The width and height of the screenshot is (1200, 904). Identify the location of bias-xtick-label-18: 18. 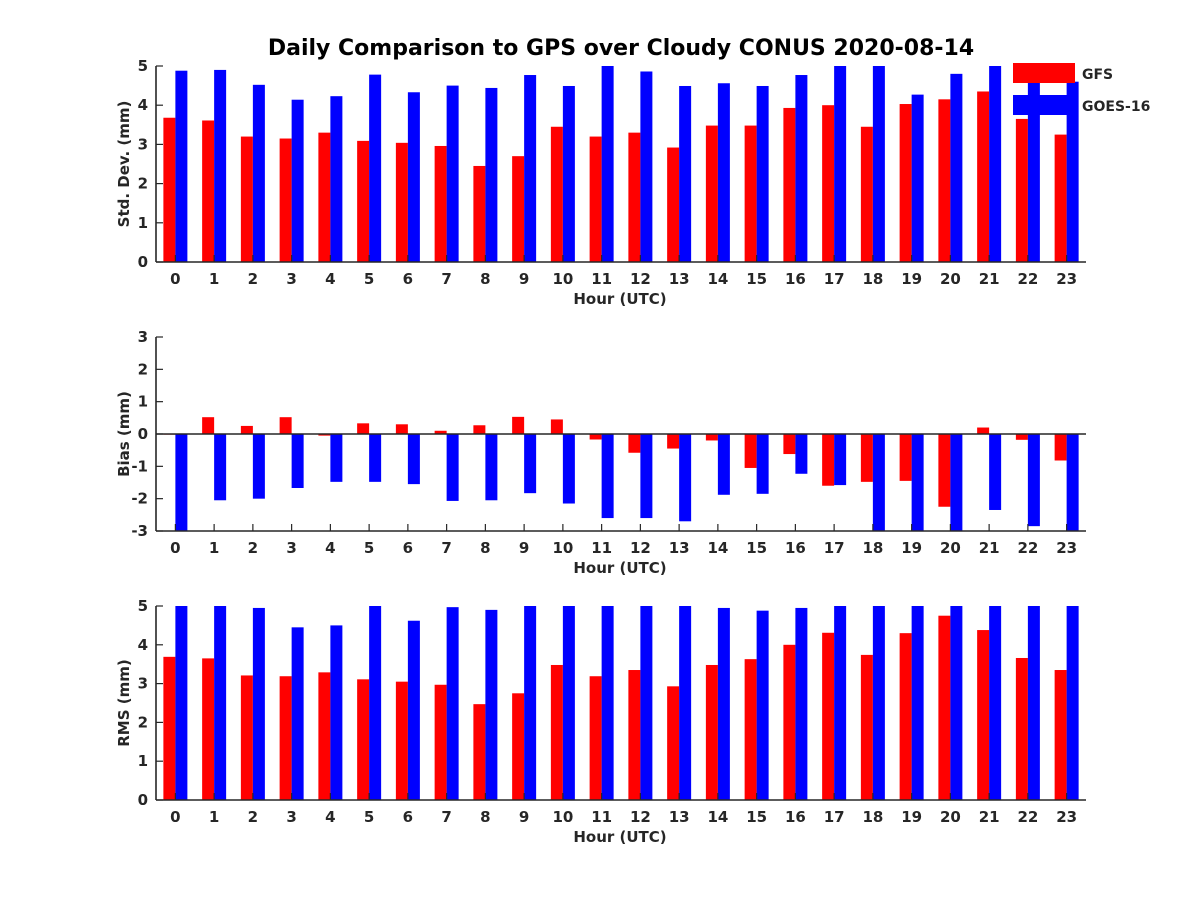
(872, 548).